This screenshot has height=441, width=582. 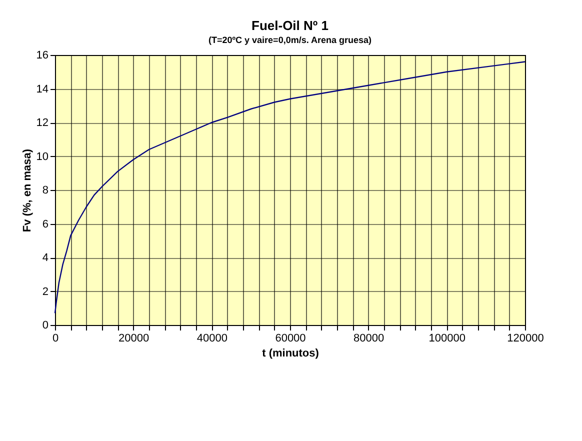 What do you see at coordinates (42, 56) in the screenshot?
I see `y-tick-label: 16` at bounding box center [42, 56].